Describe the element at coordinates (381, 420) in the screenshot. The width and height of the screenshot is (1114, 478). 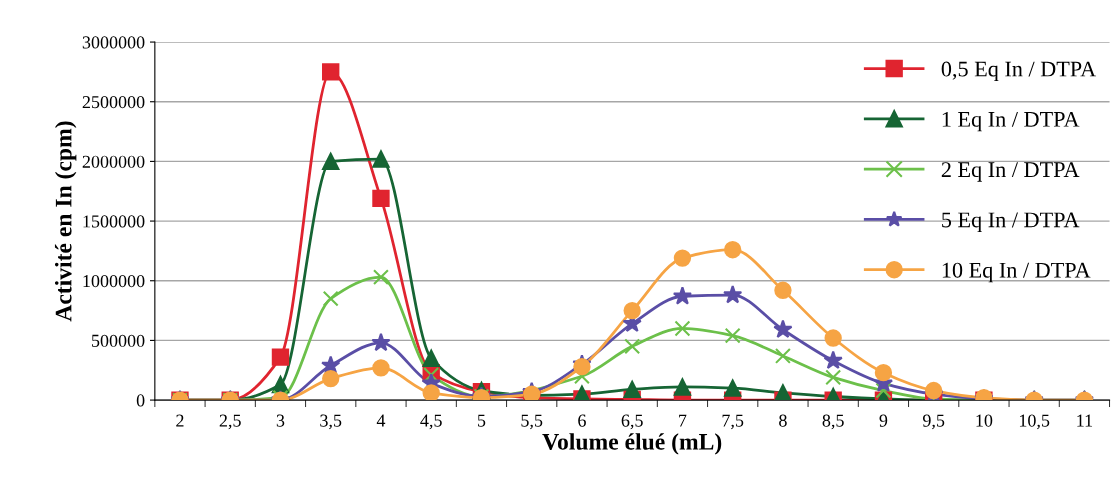
I see `x-tick-label: 4` at that location.